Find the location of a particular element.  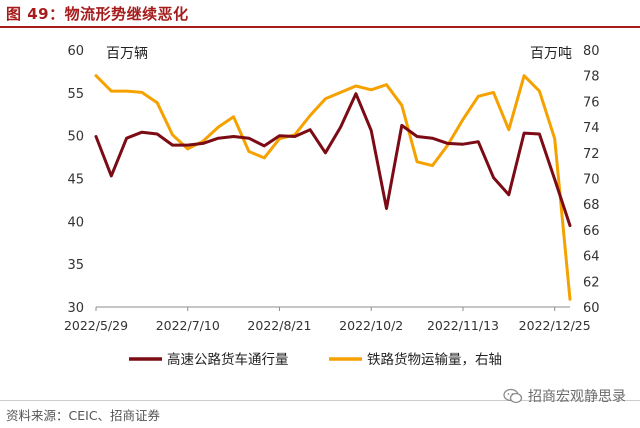

y-right-tick-label: 80 is located at coordinates (591, 51).